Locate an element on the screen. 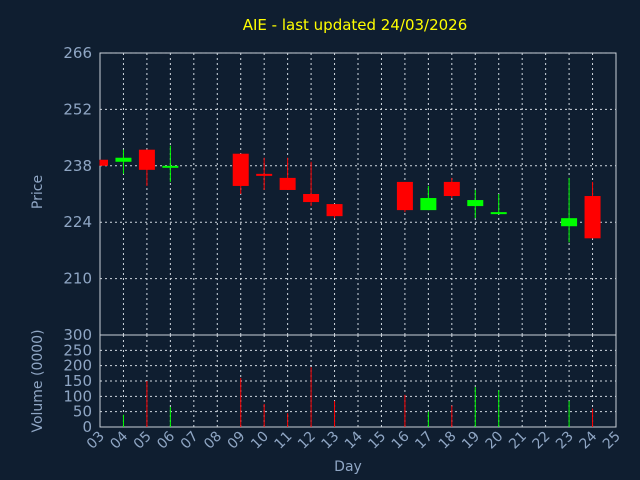  x-tick-label: 22 is located at coordinates (542, 441).